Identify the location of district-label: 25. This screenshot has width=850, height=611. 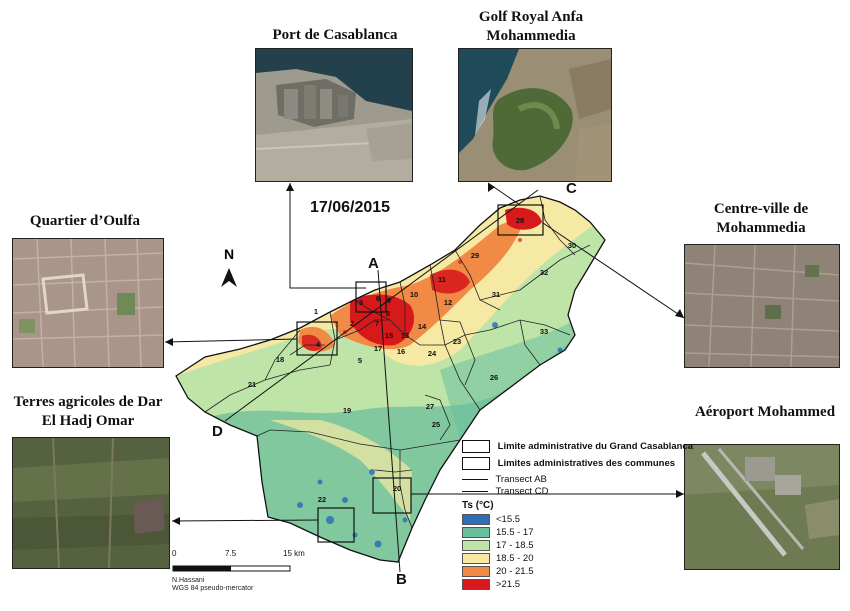
(436, 424).